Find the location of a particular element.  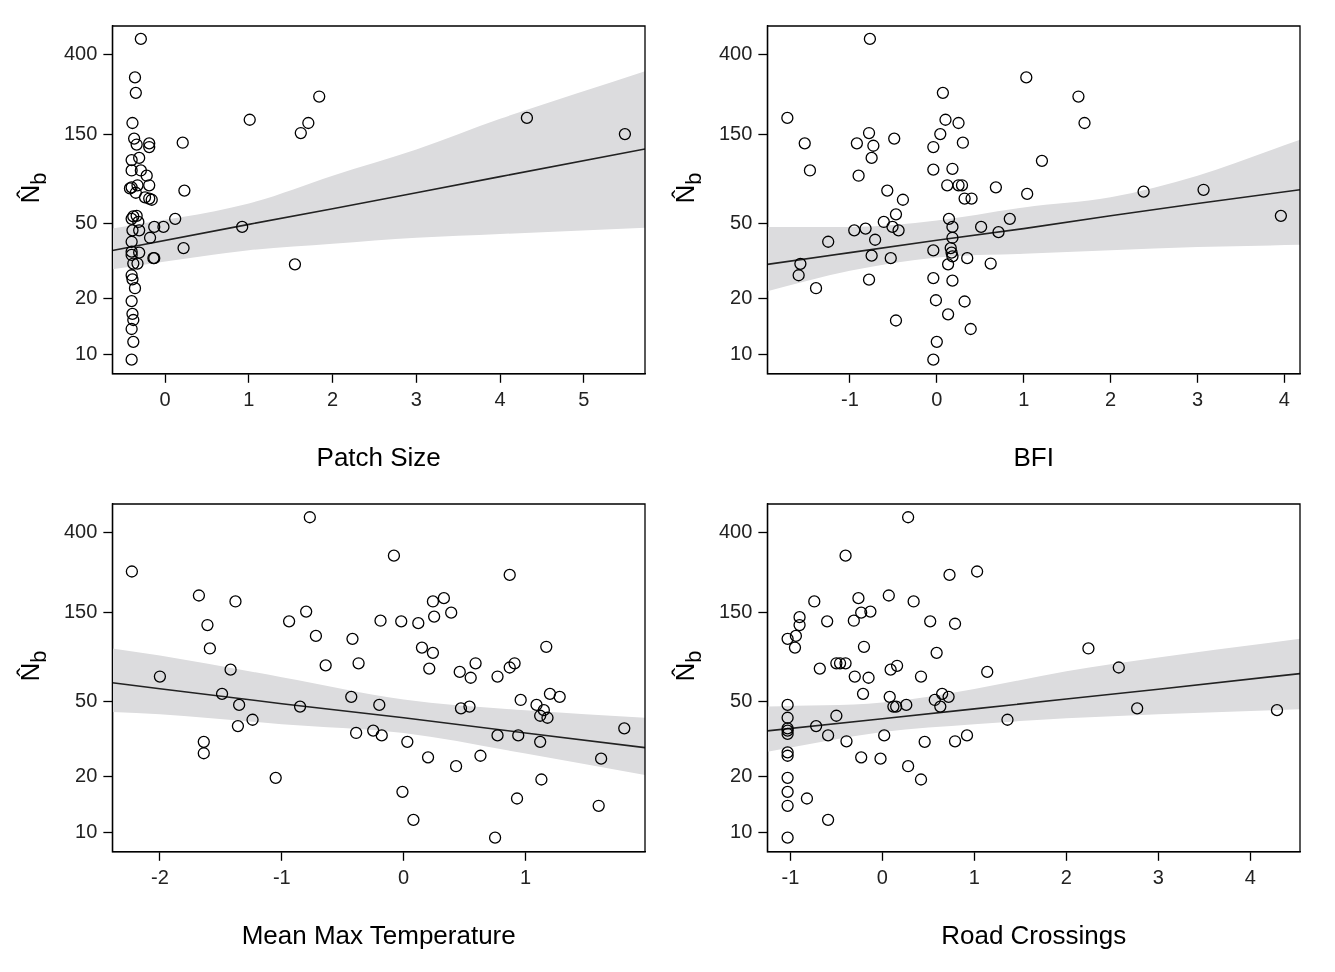

x-tick-label: 5 is located at coordinates (584, 399).